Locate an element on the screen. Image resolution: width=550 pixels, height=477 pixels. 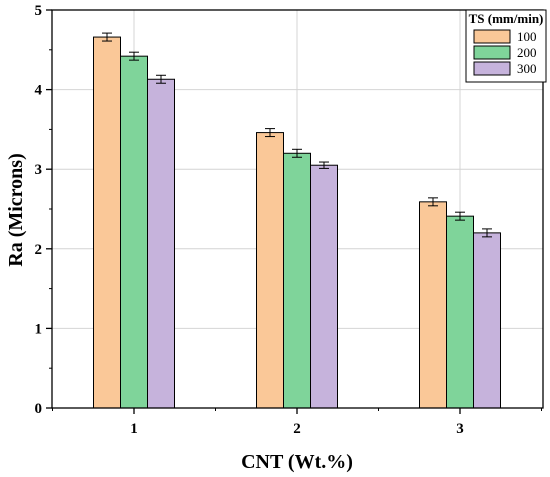
x-tick-label: 2 is located at coordinates (297, 429).